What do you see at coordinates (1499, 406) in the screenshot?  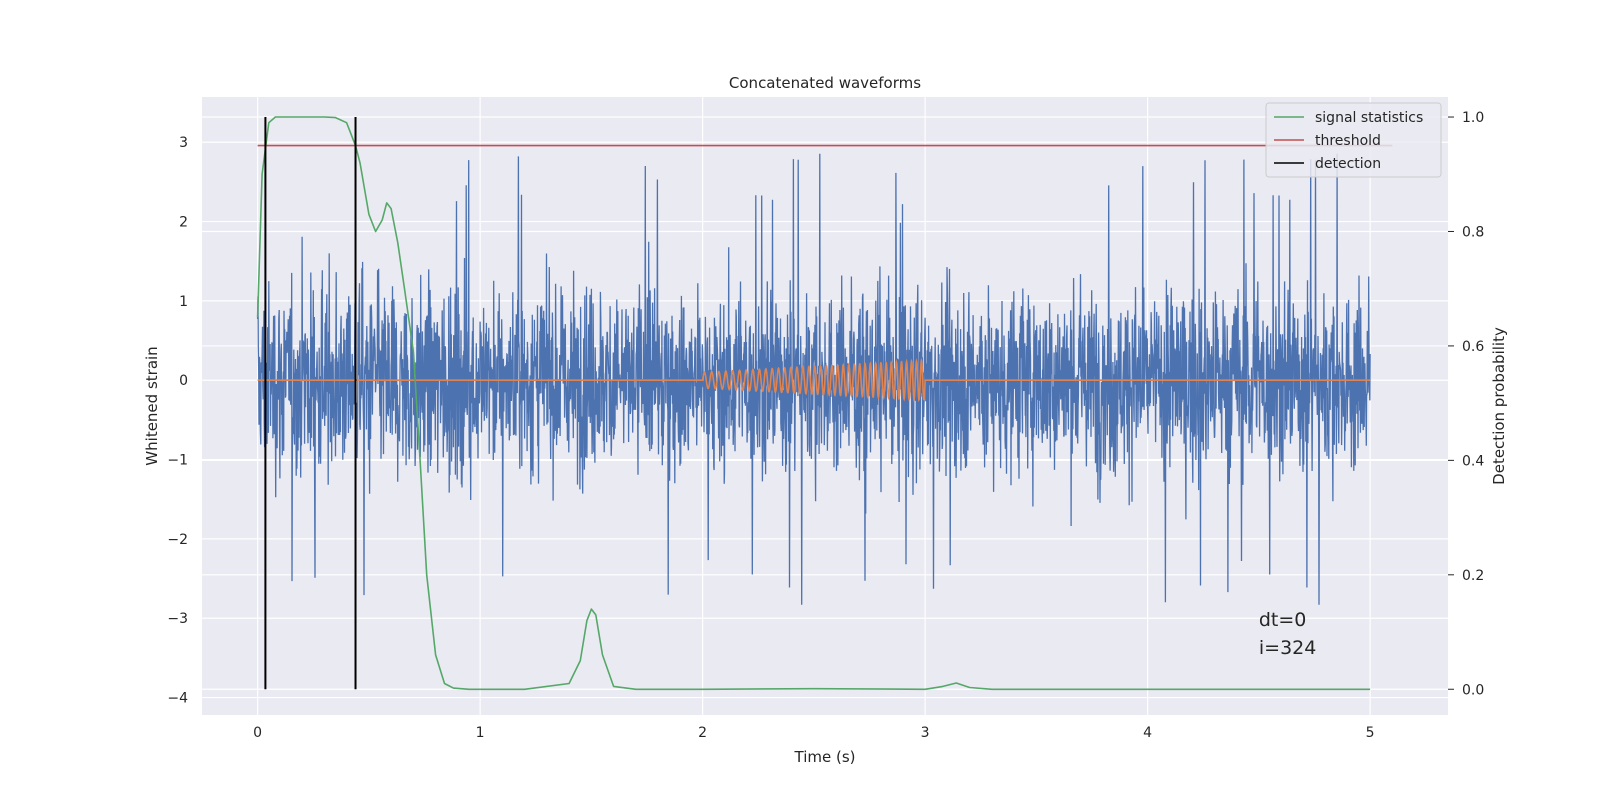 I see `y2-axis-label: Detection probability` at bounding box center [1499, 406].